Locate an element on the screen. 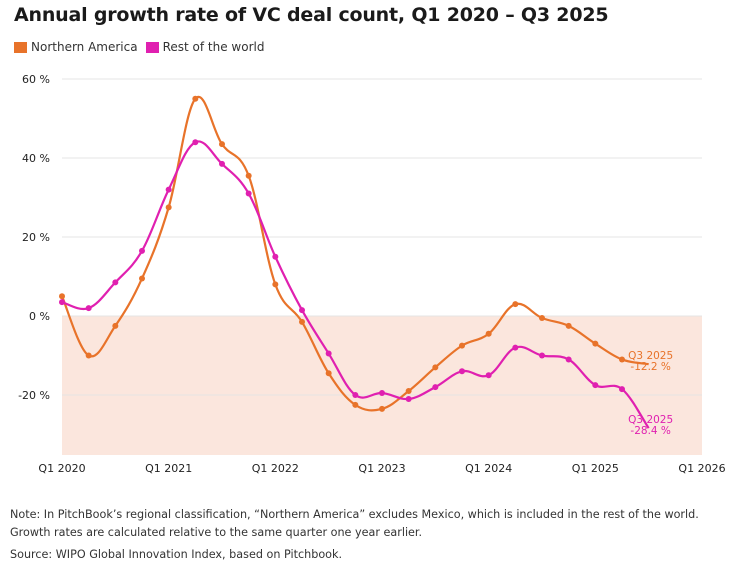 The image size is (748, 569). legend-swatch-rest-of-world is located at coordinates (152, 47).